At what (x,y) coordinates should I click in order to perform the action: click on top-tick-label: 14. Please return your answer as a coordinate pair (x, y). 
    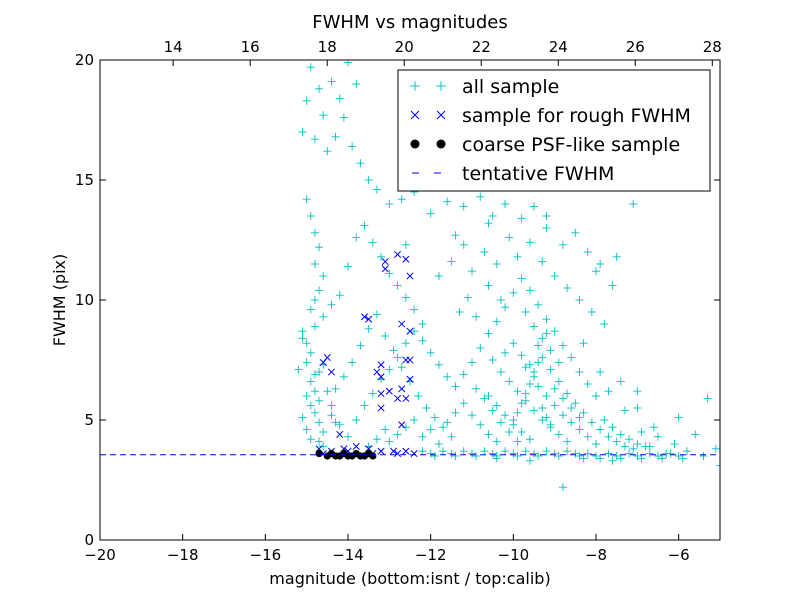
    Looking at the image, I should click on (173, 47).